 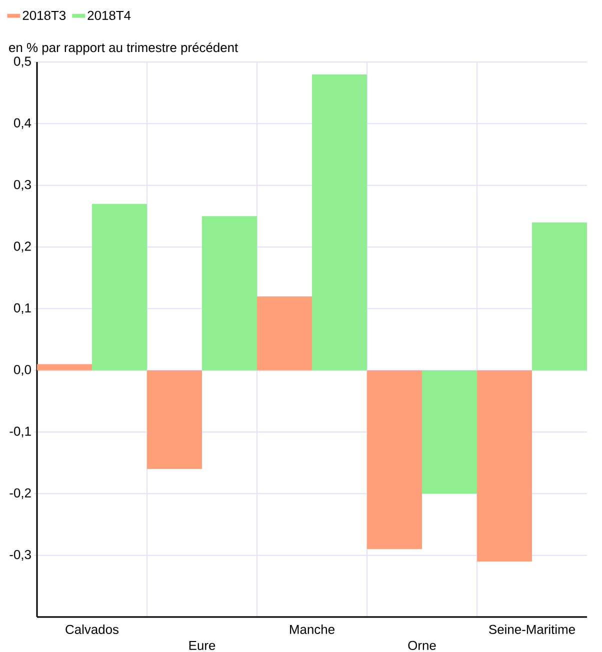 What do you see at coordinates (422, 645) in the screenshot?
I see `x-tick-label: Orne` at bounding box center [422, 645].